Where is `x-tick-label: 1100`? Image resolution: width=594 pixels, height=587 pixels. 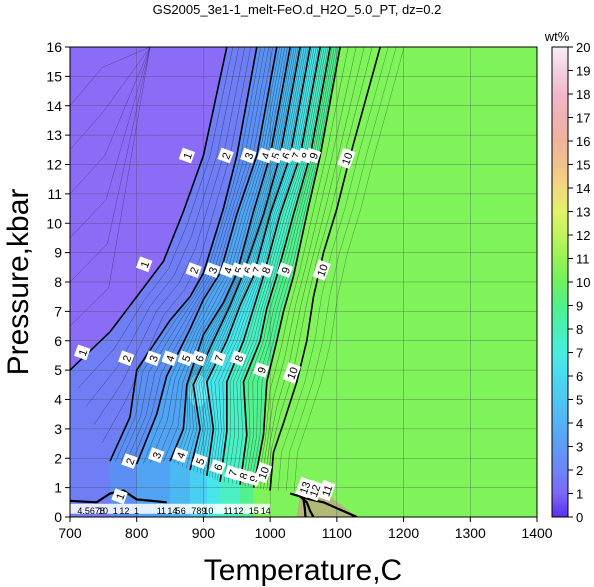
x-tick-label: 1100 is located at coordinates (337, 533).